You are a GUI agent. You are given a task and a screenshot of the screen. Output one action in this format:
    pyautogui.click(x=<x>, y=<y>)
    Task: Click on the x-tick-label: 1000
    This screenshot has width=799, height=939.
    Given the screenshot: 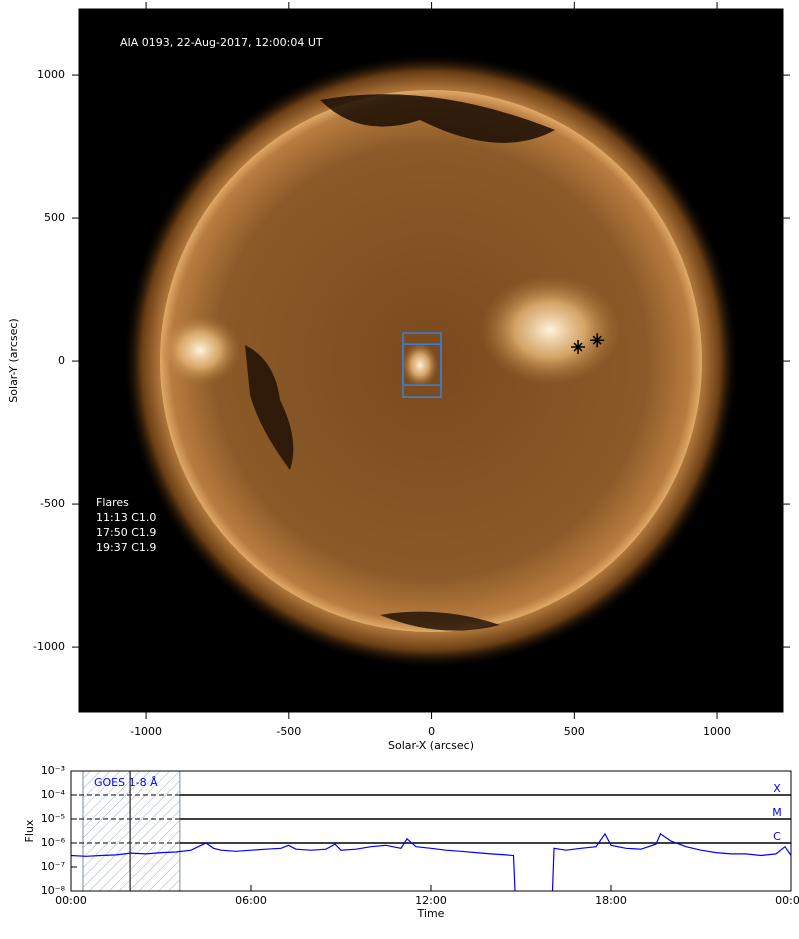 What is the action you would take?
    pyautogui.click(x=717, y=731)
    